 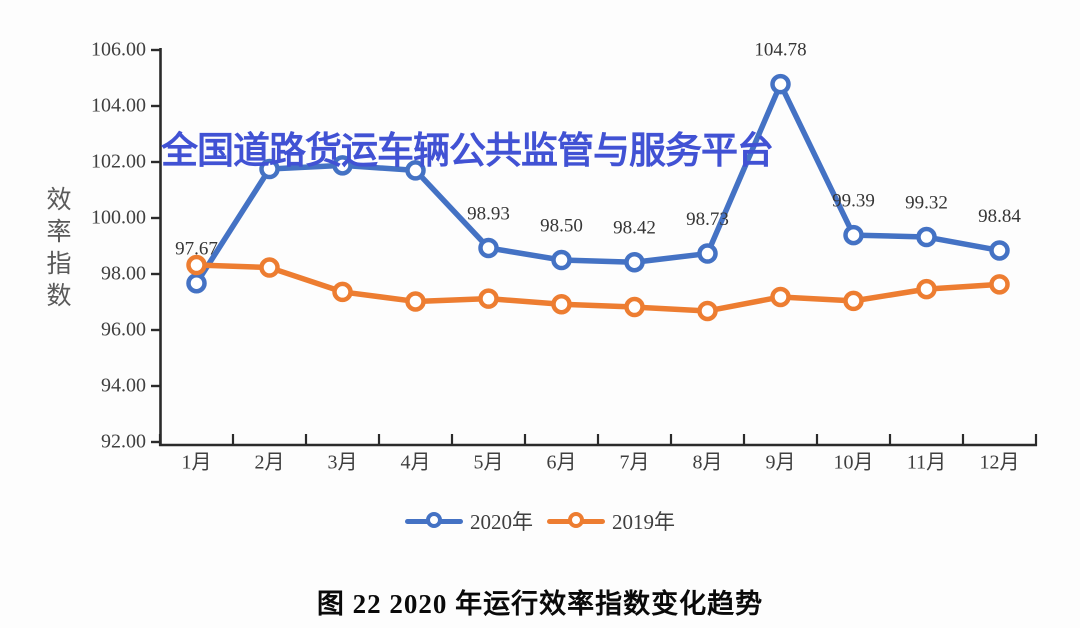 I want to click on month-label: 12月, so click(x=1000, y=463).